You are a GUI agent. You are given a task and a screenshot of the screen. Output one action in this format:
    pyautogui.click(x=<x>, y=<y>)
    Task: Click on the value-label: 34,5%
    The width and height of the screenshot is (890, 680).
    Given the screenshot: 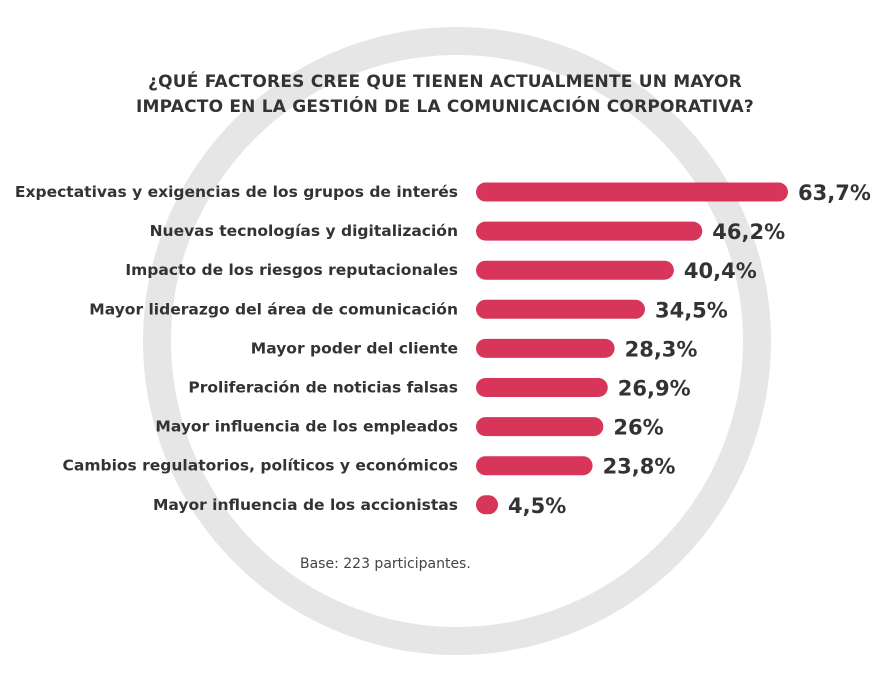 What is the action you would take?
    pyautogui.click(x=691, y=310)
    